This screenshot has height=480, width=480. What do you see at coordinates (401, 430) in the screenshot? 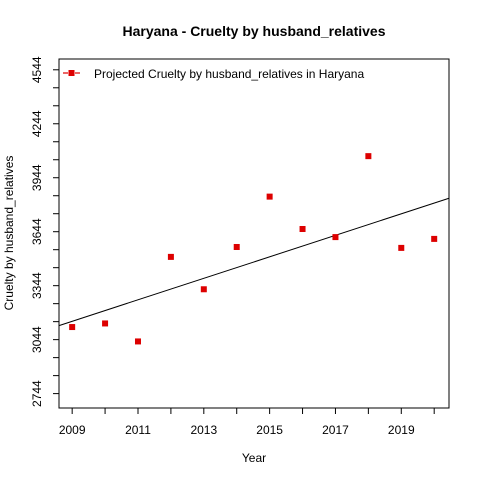
I see `x-tick-label: 2019` at bounding box center [401, 430].